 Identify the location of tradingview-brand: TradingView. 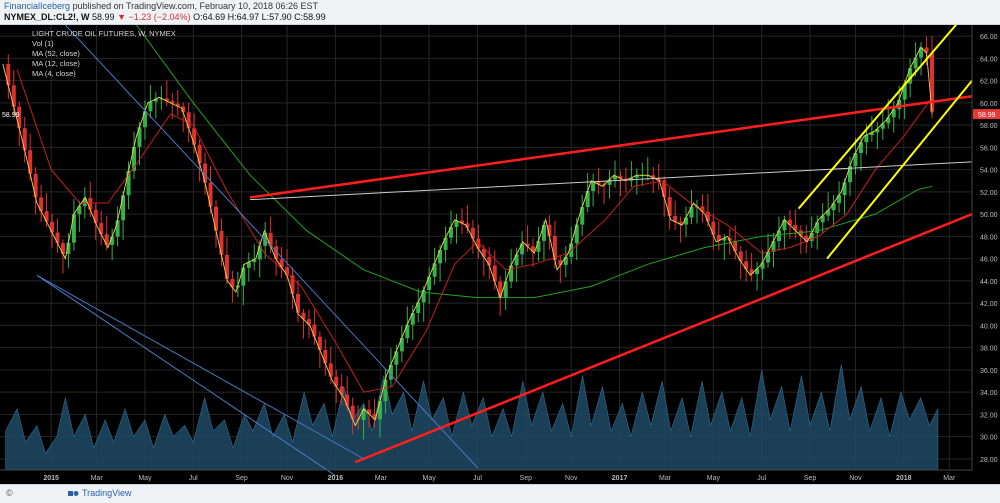
(107, 493).